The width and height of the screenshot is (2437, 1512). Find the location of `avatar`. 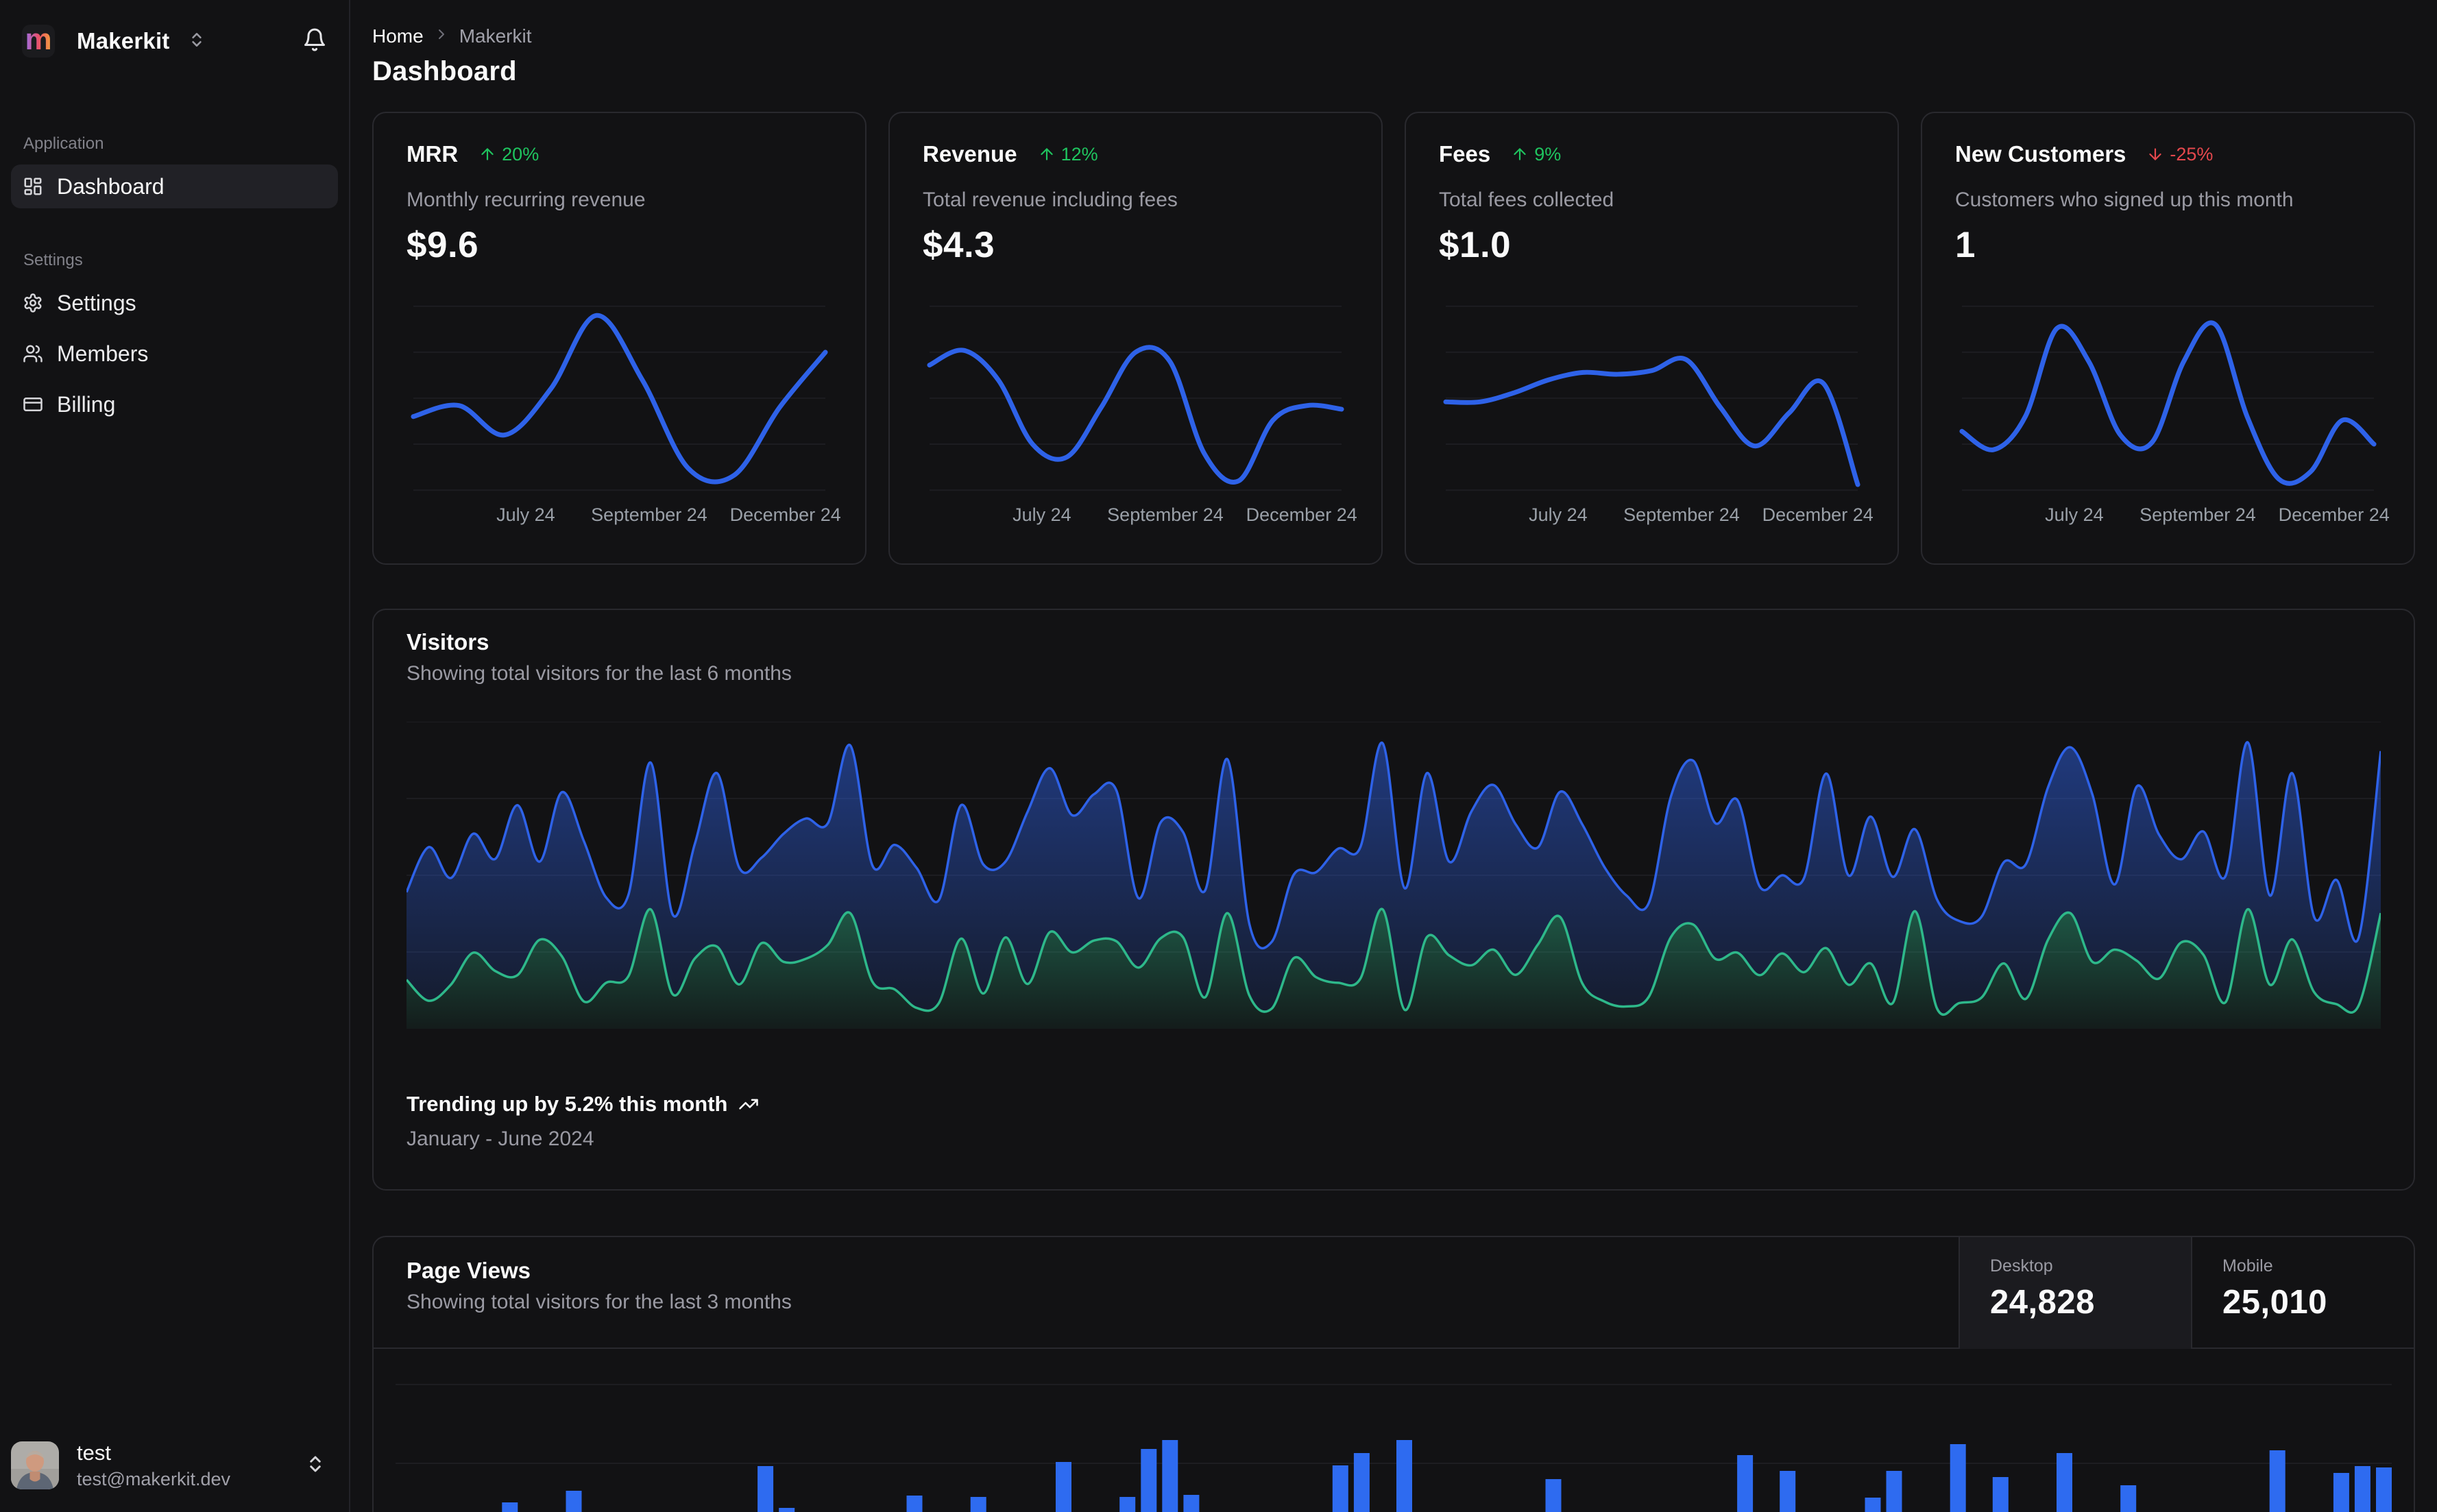

avatar is located at coordinates (35, 1465).